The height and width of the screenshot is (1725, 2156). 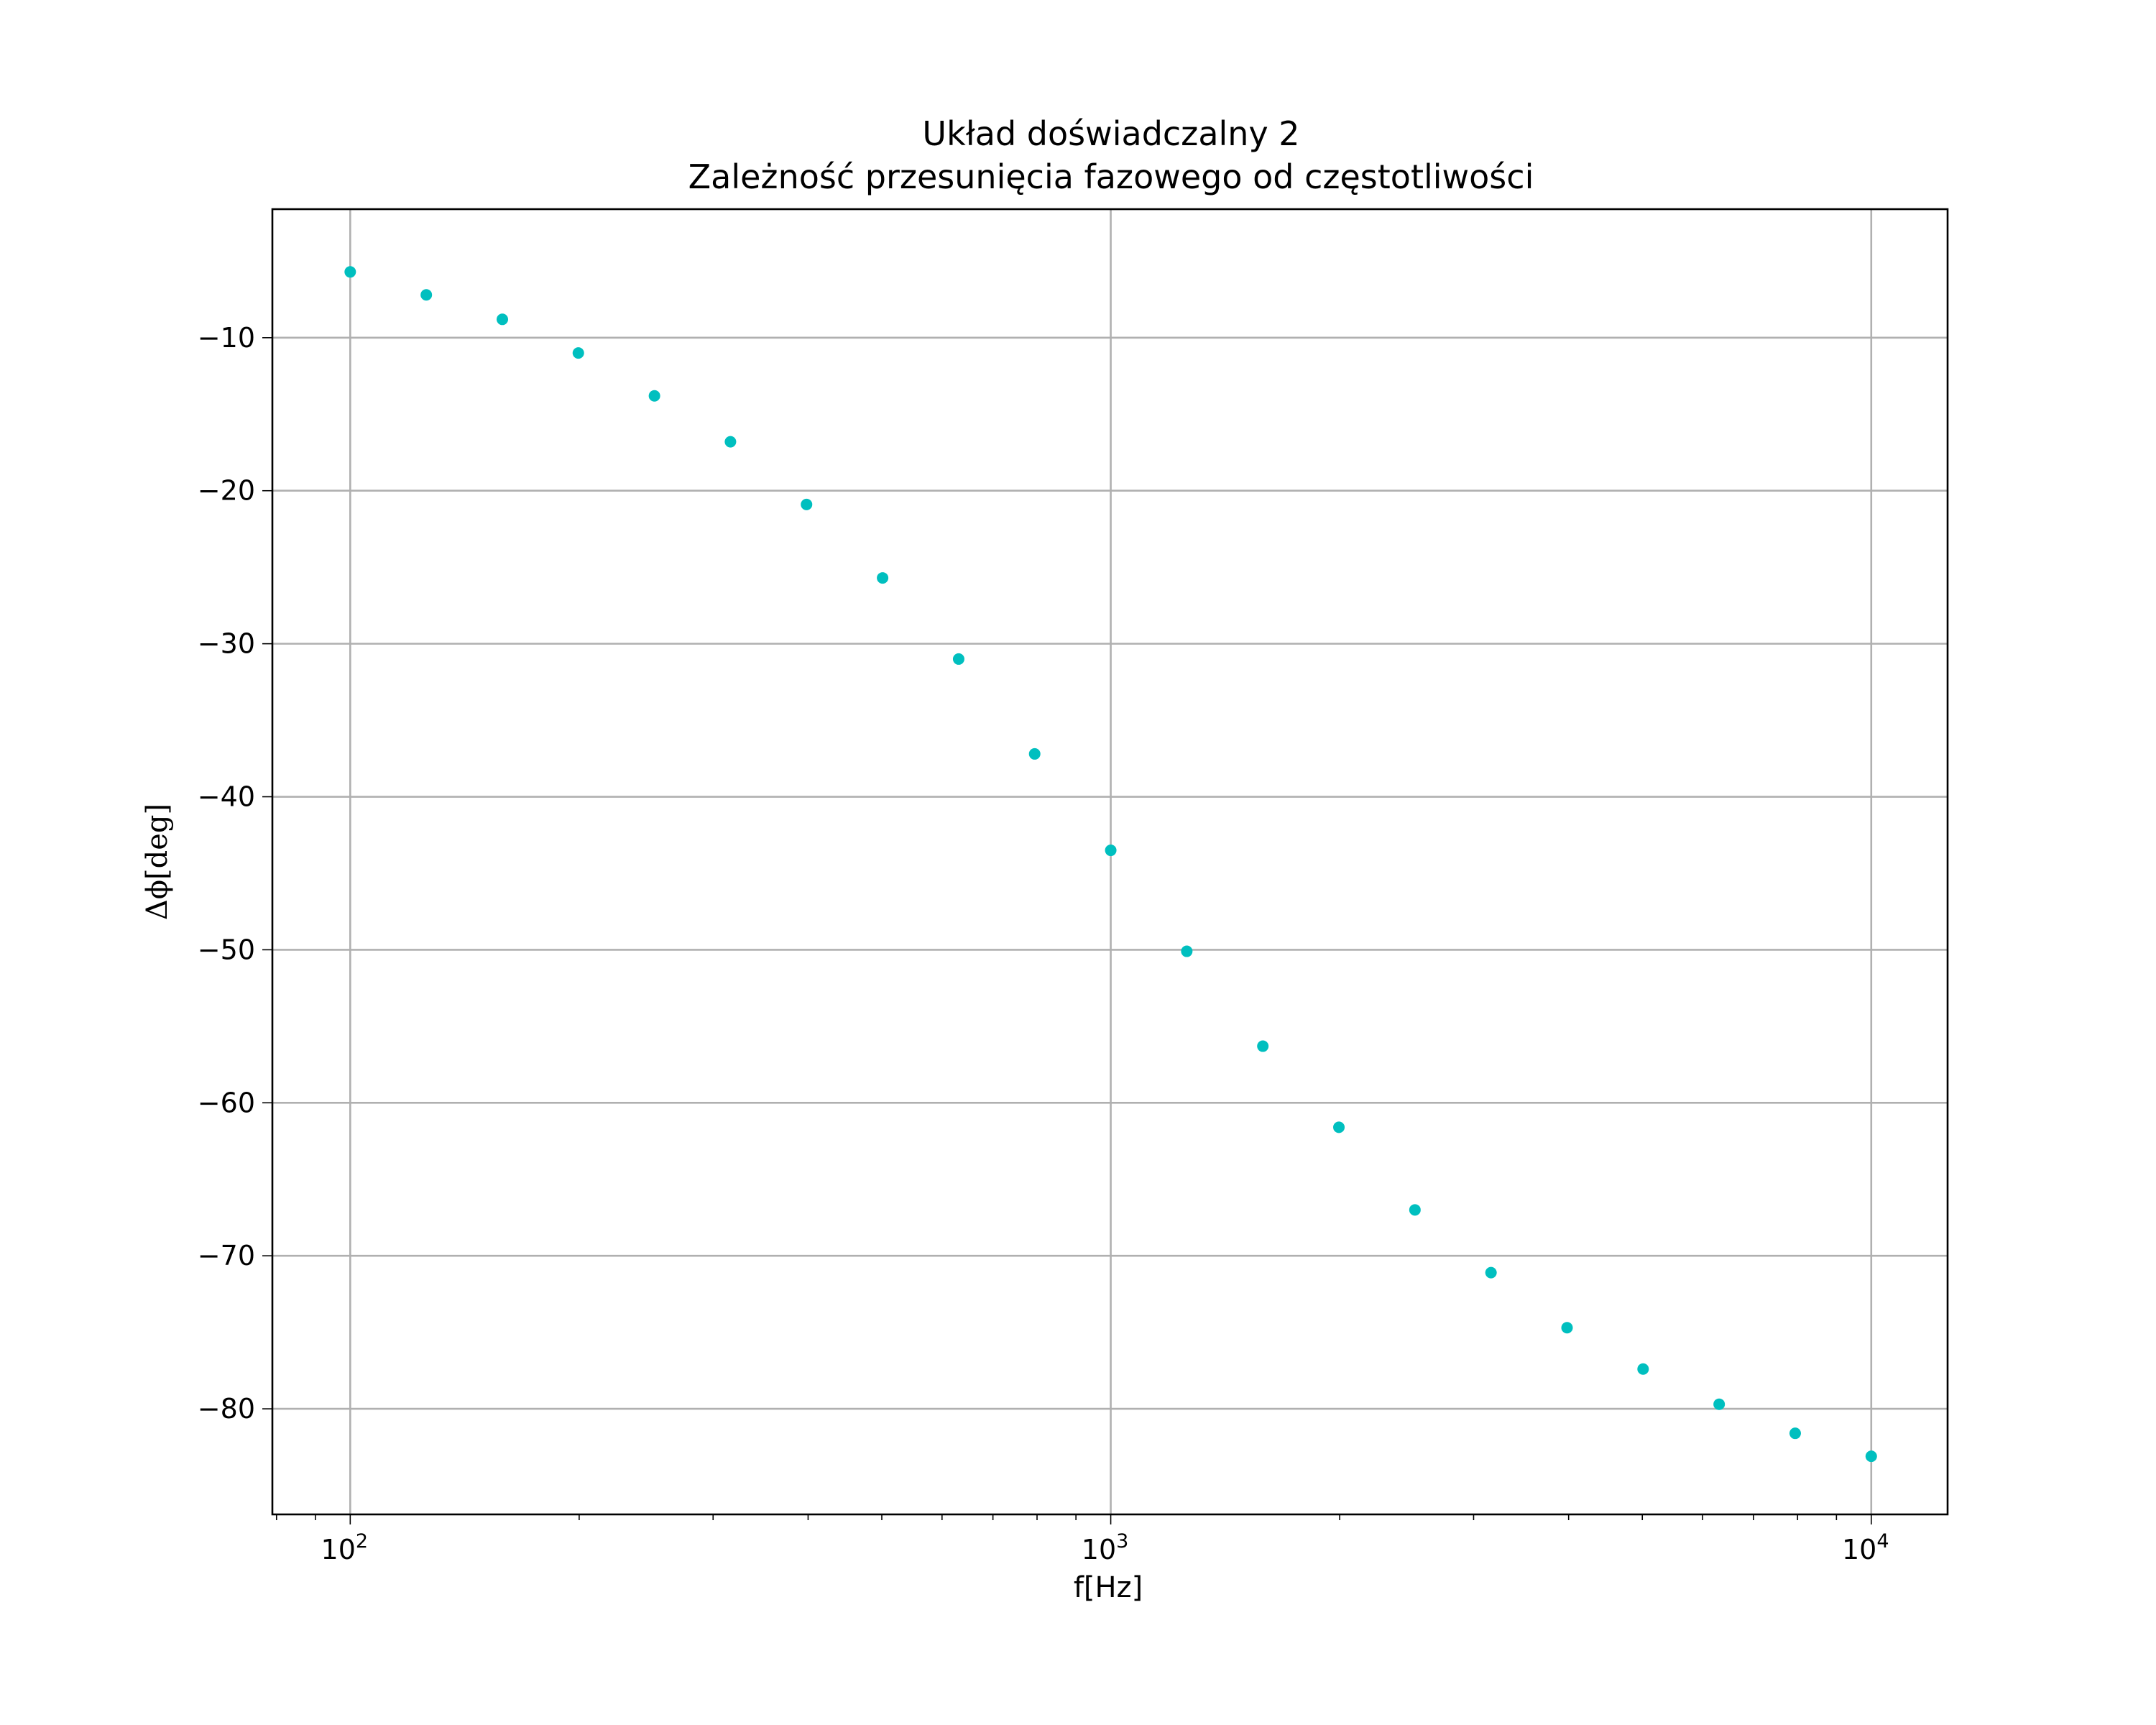 I want to click on y-tick-label-4: −50, so click(x=227, y=949).